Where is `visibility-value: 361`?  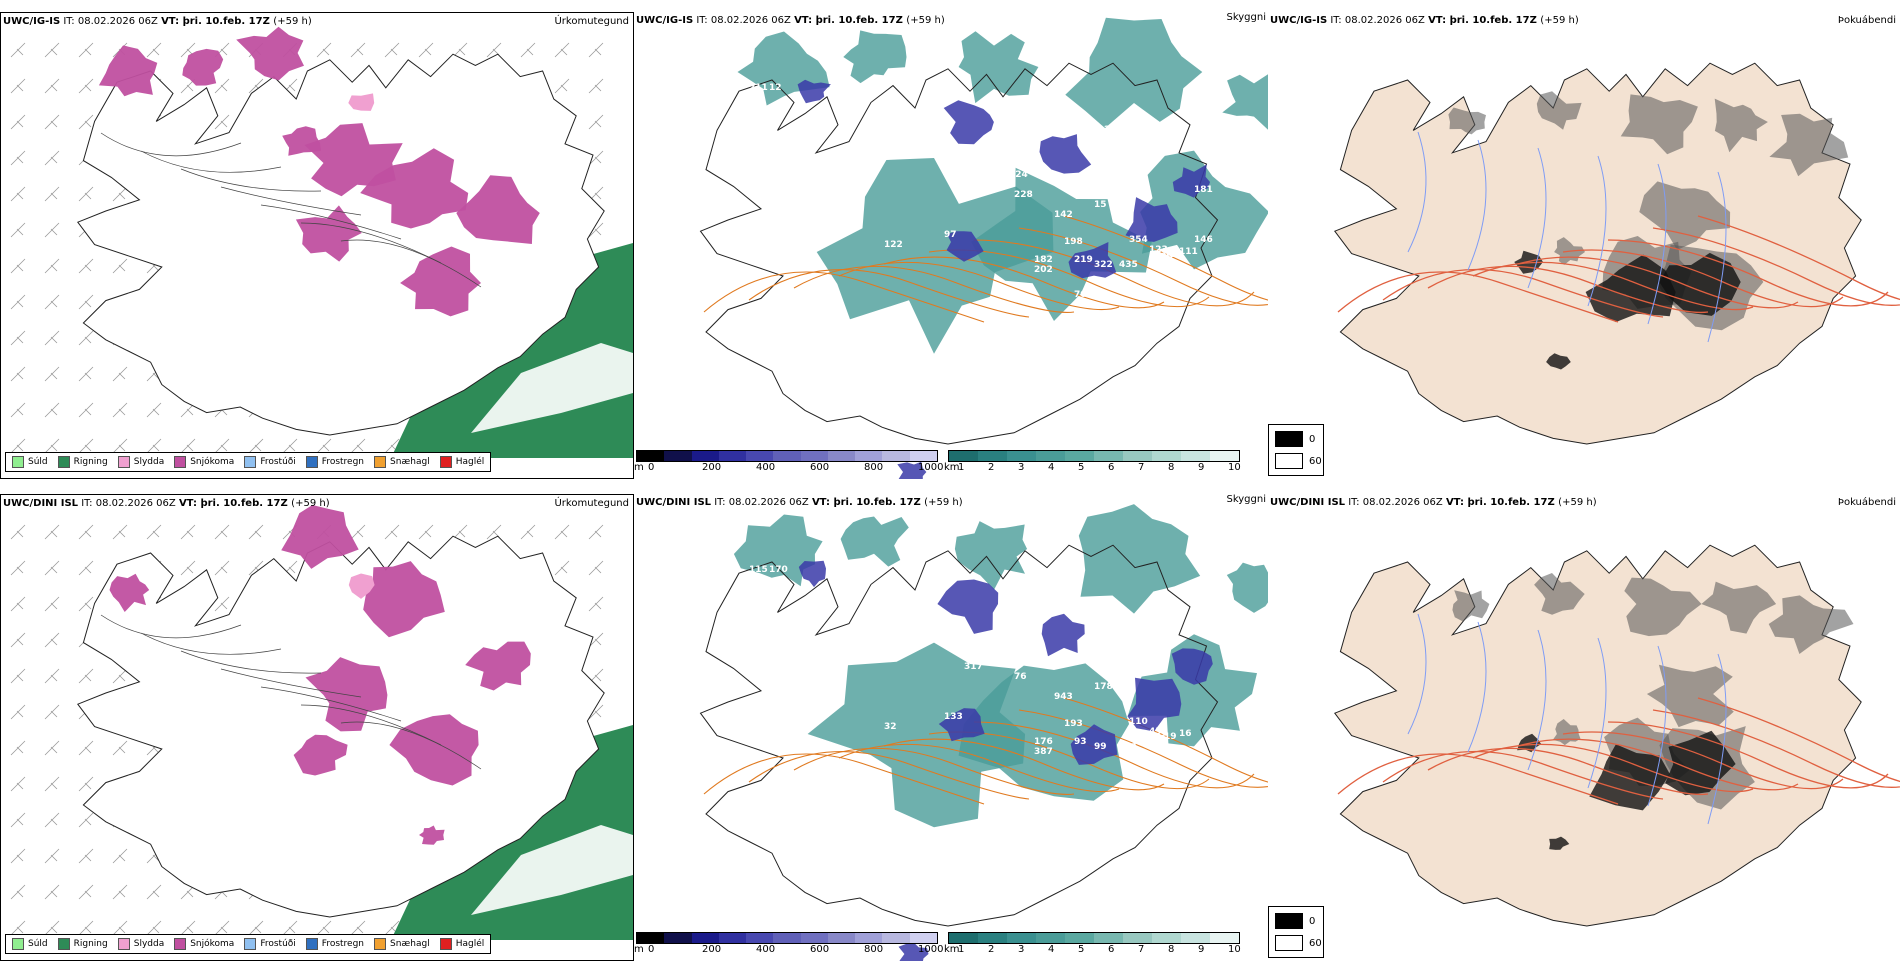
visibility-value: 361 is located at coordinates (1118, 160).